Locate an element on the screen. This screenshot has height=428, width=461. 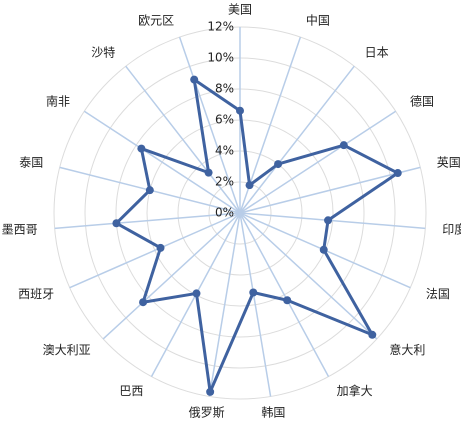
category-label: 俄罗斯 is located at coordinates (207, 413).